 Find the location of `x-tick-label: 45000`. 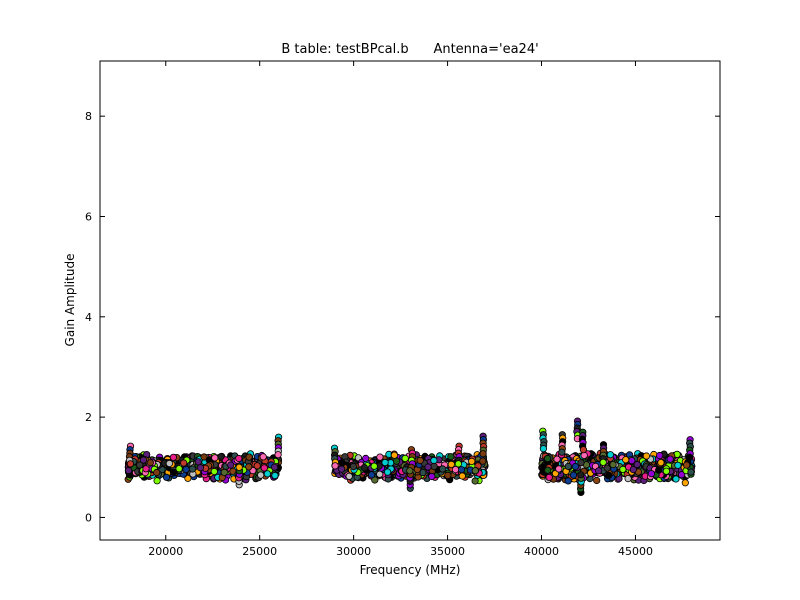

x-tick-label: 45000 is located at coordinates (635, 551).